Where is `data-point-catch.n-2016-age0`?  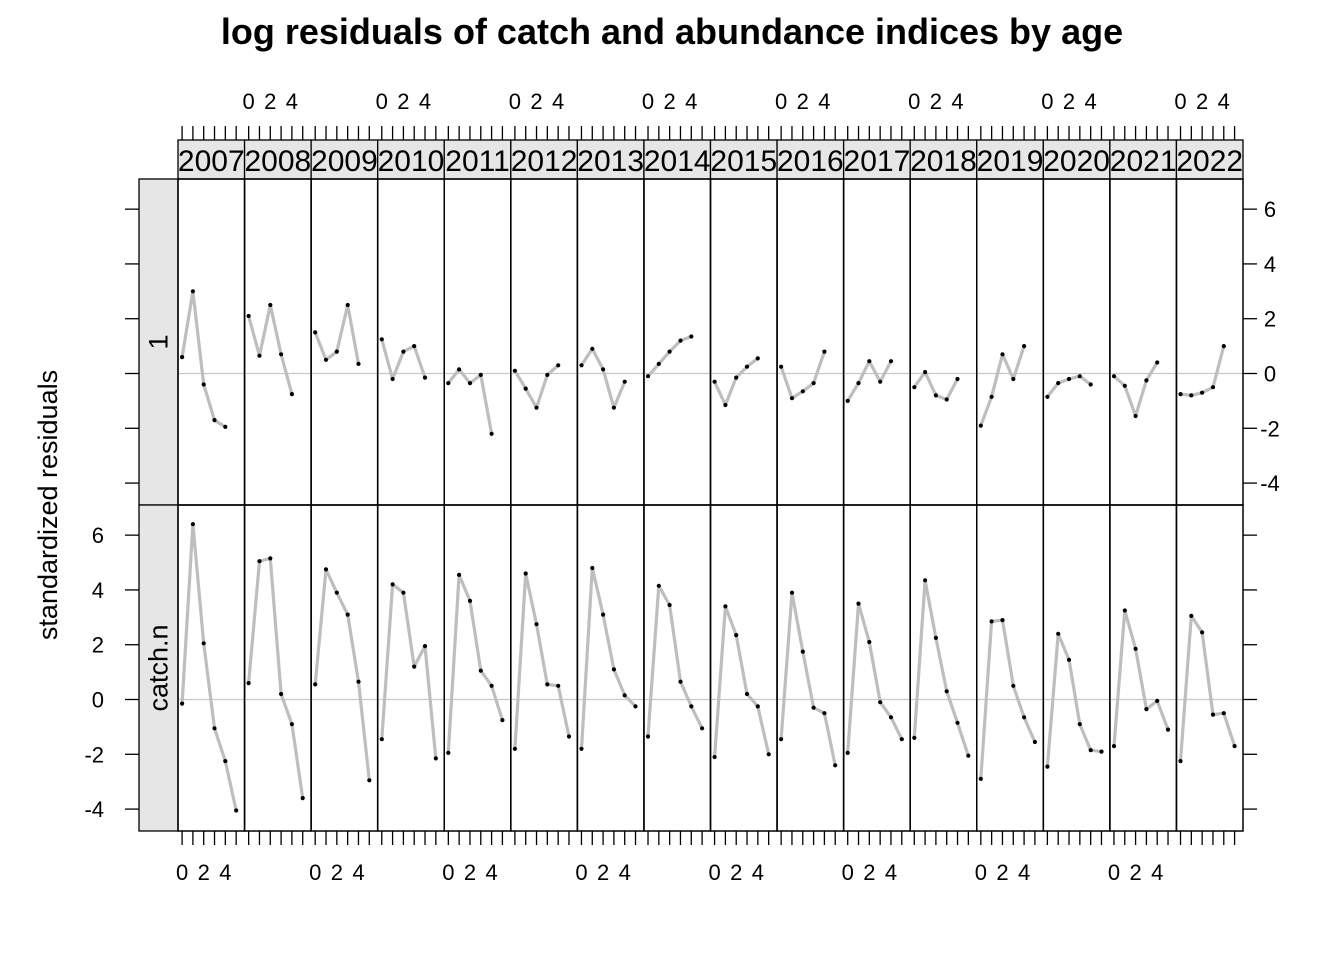
data-point-catch.n-2016-age0 is located at coordinates (781, 739).